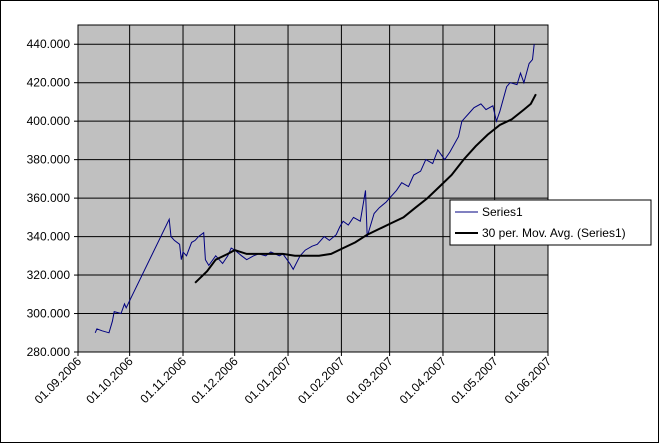 The image size is (659, 448). Describe the element at coordinates (49, 198) in the screenshot. I see `y-tick-label: 360.000` at that location.